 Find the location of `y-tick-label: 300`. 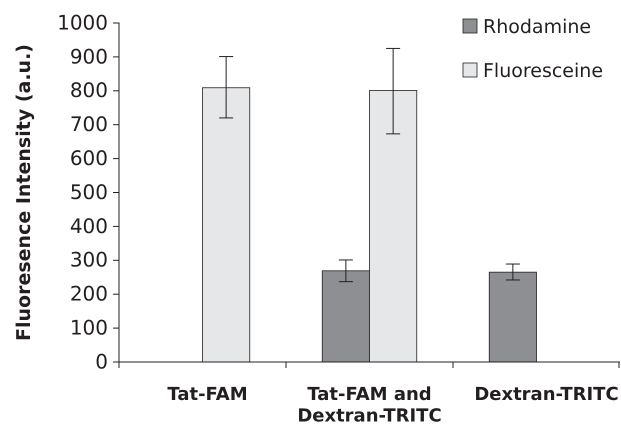

y-tick-label: 300 is located at coordinates (89, 260).